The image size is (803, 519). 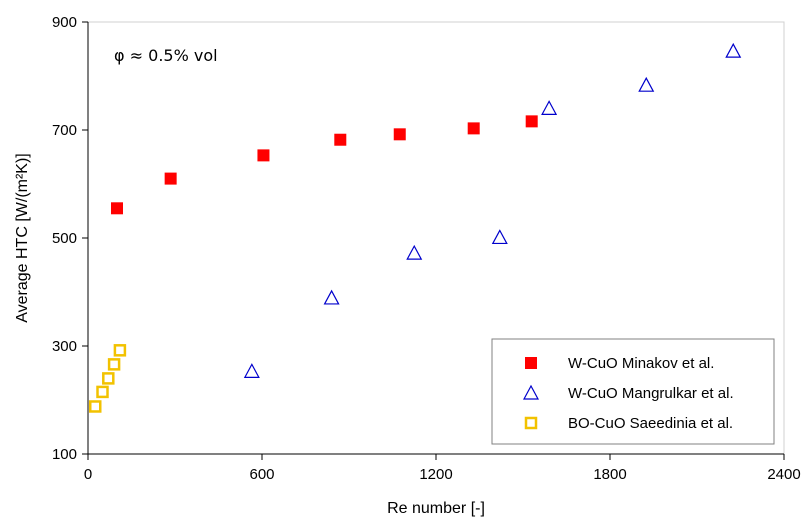 I want to click on y-tick-label-4: 900, so click(x=64, y=22).